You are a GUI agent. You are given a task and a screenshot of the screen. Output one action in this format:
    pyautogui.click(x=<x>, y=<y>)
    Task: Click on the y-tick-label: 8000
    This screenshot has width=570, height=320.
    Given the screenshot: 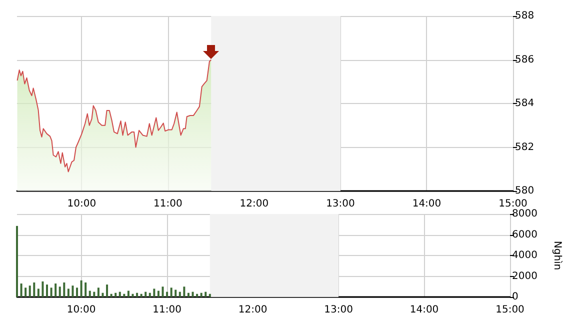 What is the action you would take?
    pyautogui.click(x=525, y=214)
    